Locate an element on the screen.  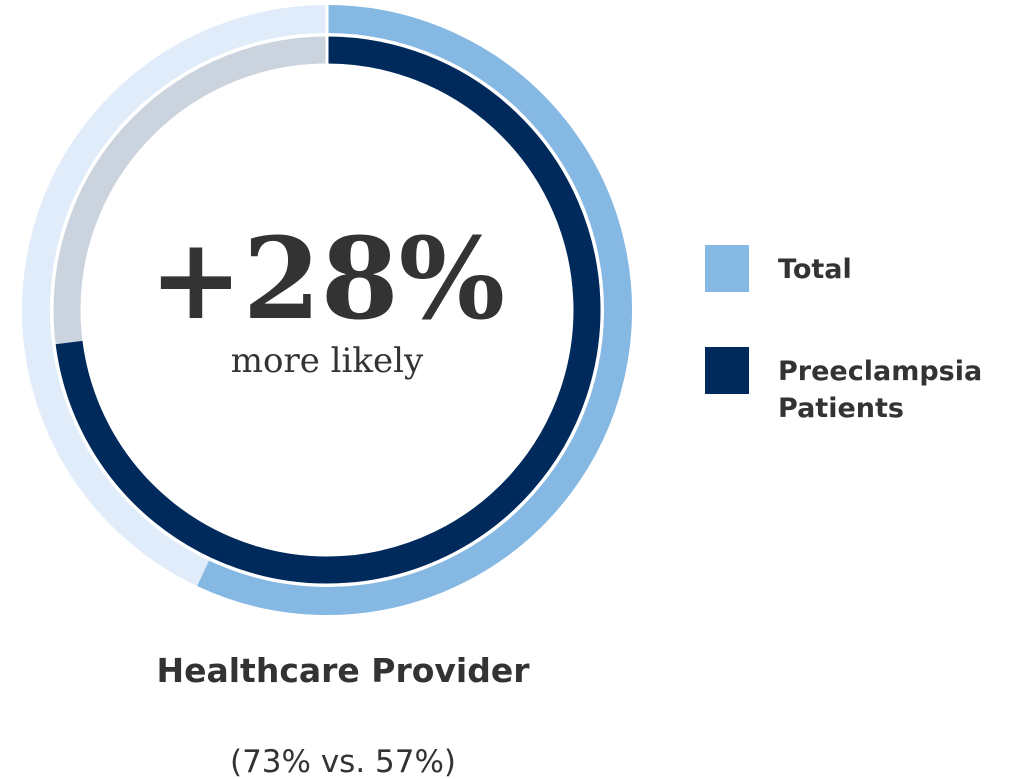
chart-title: Healthcare Provider is located at coordinates (343, 670).